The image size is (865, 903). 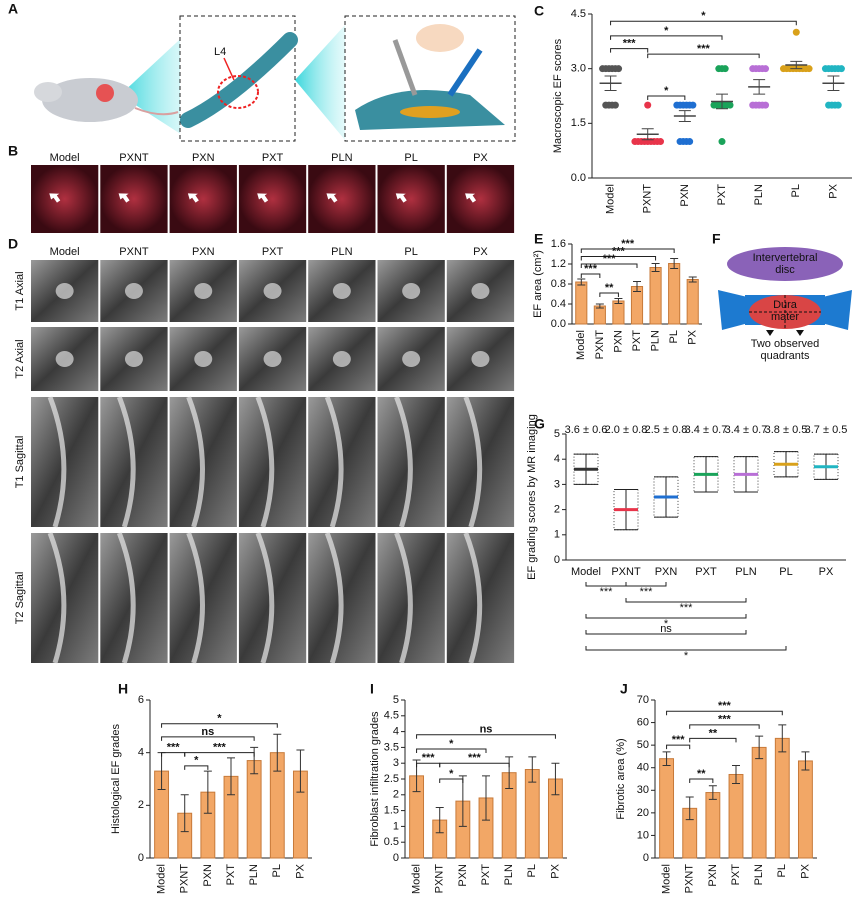 What do you see at coordinates (134, 252) in the screenshot?
I see `group-label: PXNT` at bounding box center [134, 252].